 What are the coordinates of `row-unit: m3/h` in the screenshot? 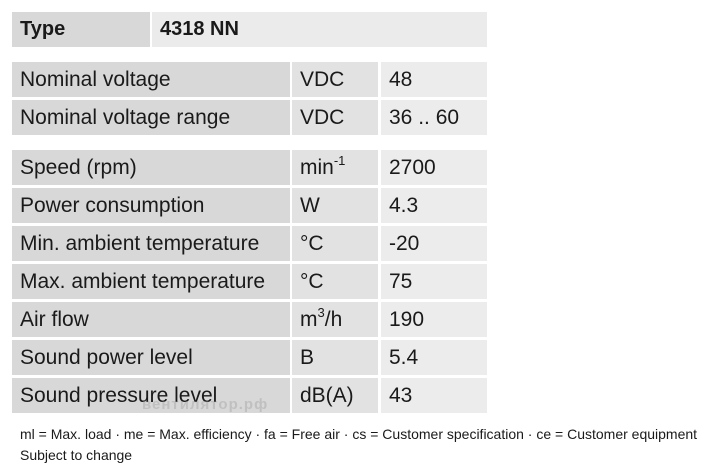 It's located at (335, 319).